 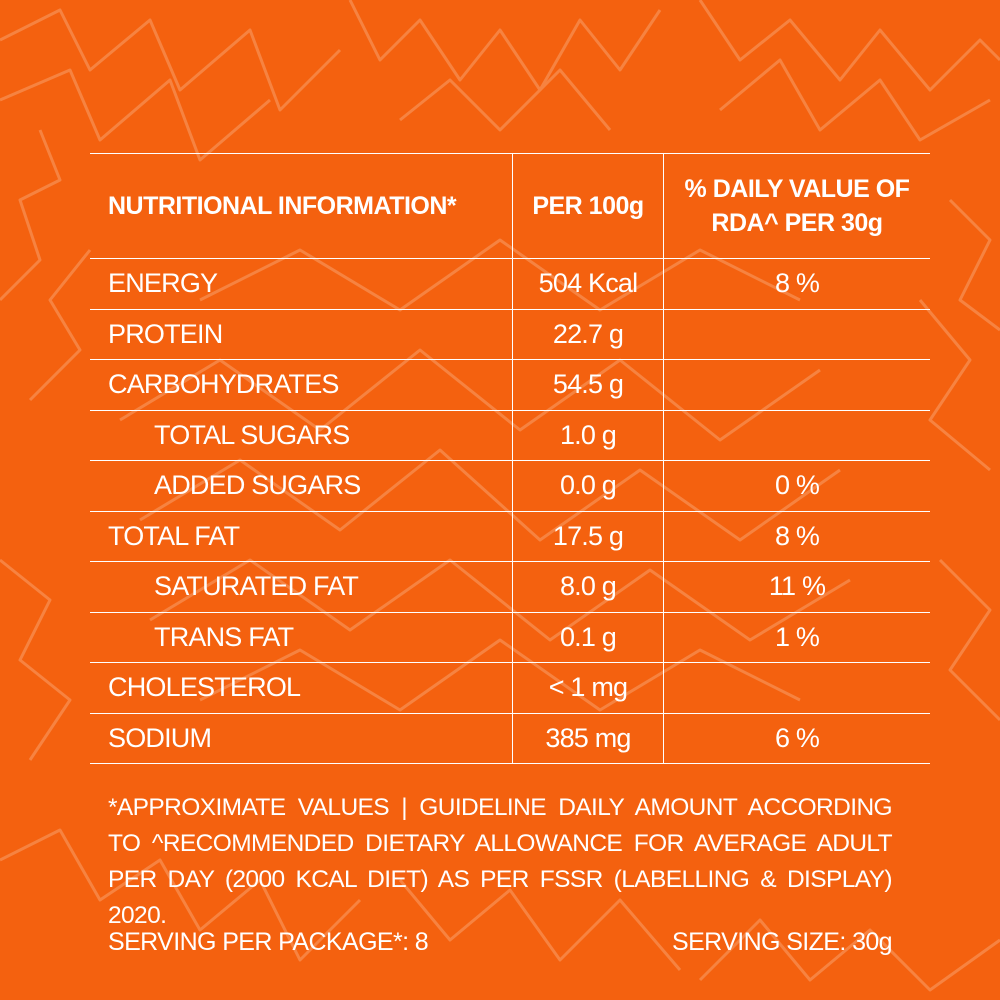 I want to click on table-row: SODIUM 385 mg 6 %, so click(x=510, y=738).